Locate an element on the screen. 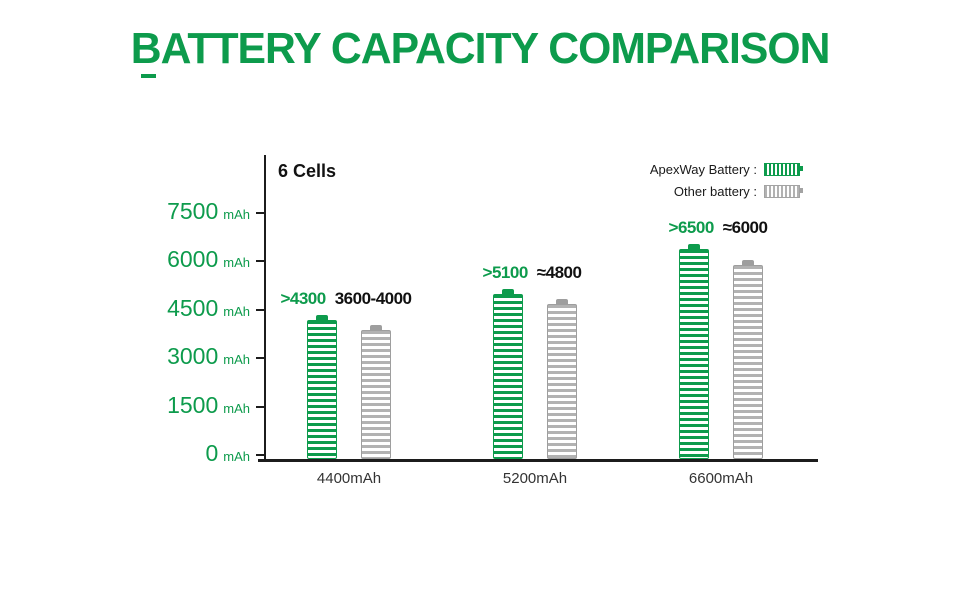 This screenshot has height=600, width=960. y-tick-label: 6000 mAh is located at coordinates (208, 259).